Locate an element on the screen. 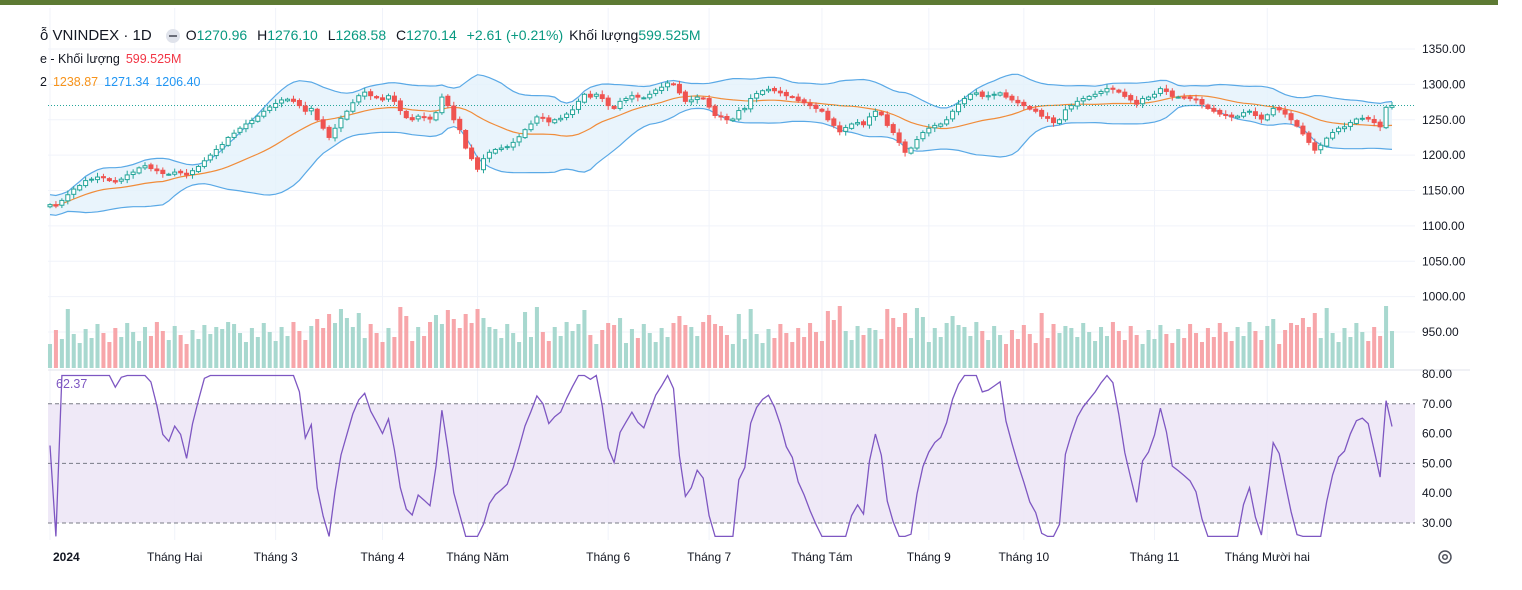 The width and height of the screenshot is (1522, 590). volume-legend: e - Khối lượng 599.525M is located at coordinates (113, 59).